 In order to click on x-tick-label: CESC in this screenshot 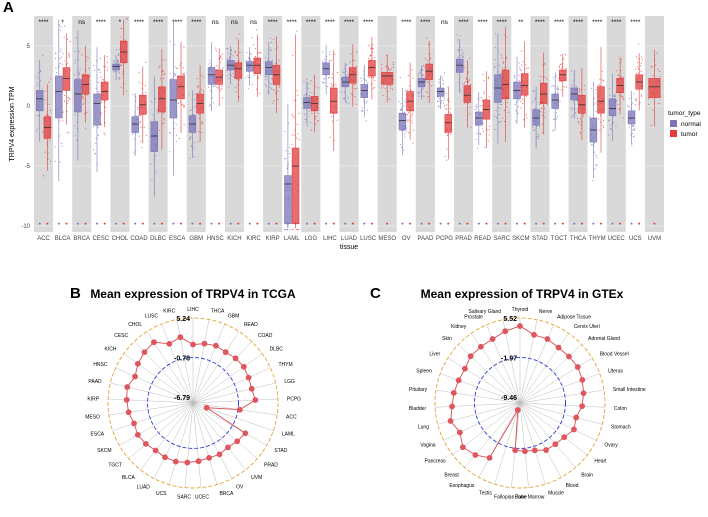, I will do `click(100, 239)`.